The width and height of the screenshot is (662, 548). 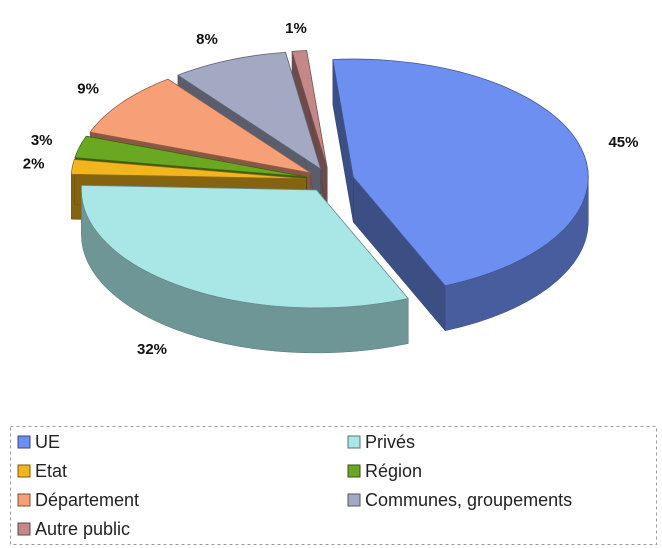 What do you see at coordinates (42, 140) in the screenshot?
I see `data-label: 3%` at bounding box center [42, 140].